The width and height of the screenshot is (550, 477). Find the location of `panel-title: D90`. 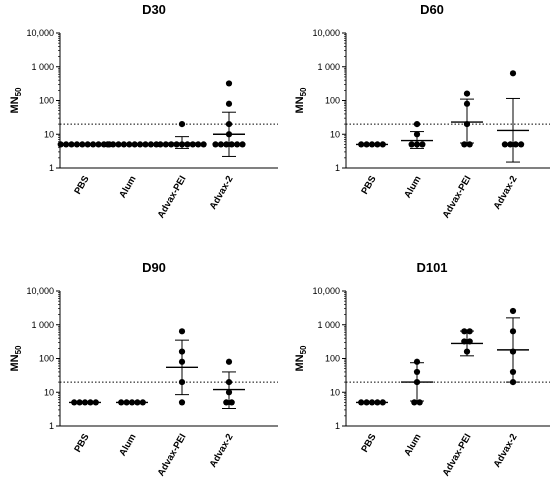

panel-title: D90 is located at coordinates (154, 267).